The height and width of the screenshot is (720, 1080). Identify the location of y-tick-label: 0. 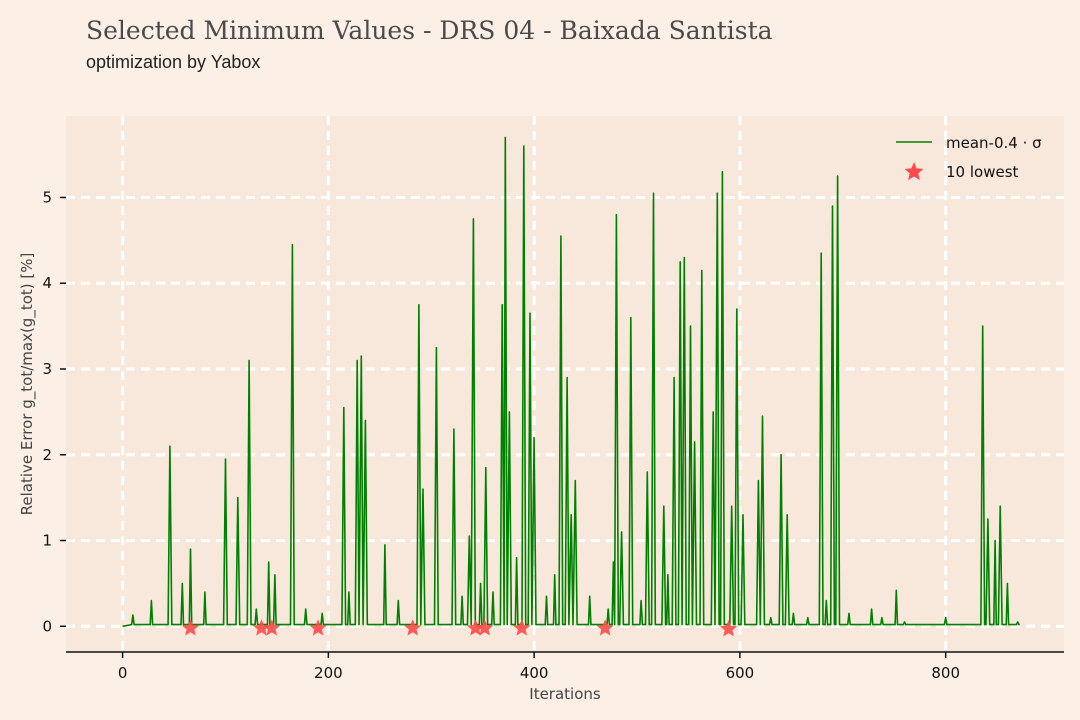
(47, 626).